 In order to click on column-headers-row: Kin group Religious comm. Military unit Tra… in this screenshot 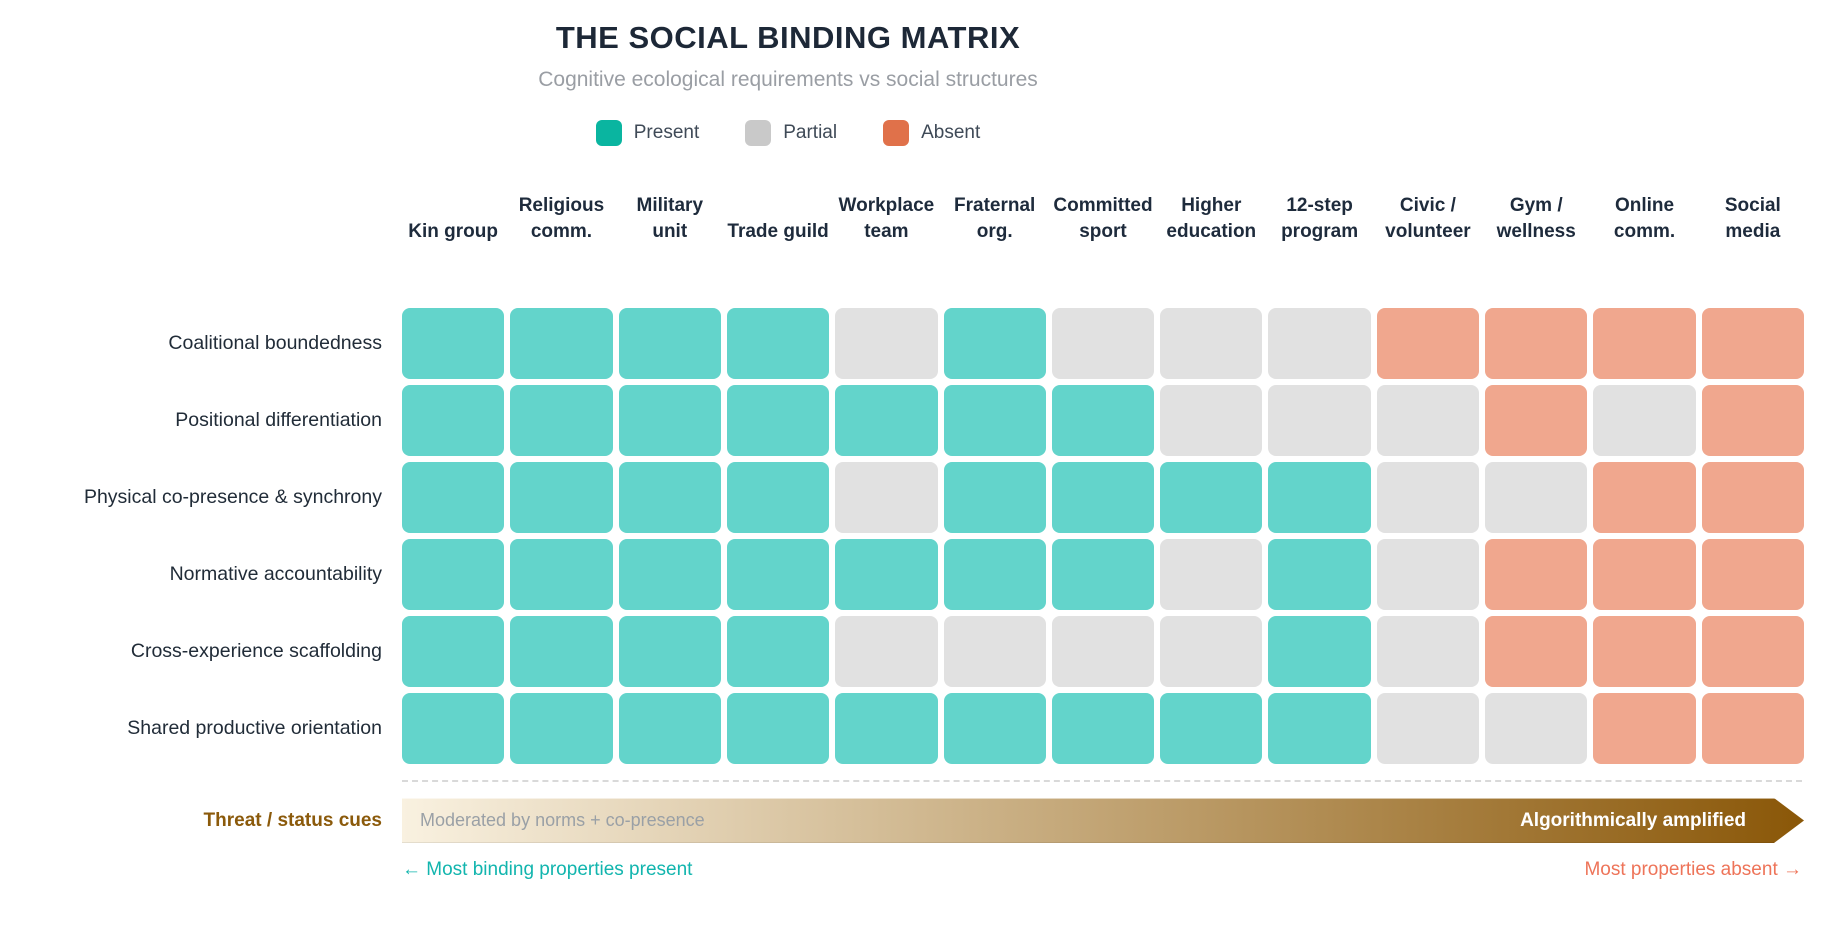, I will do `click(934, 218)`.